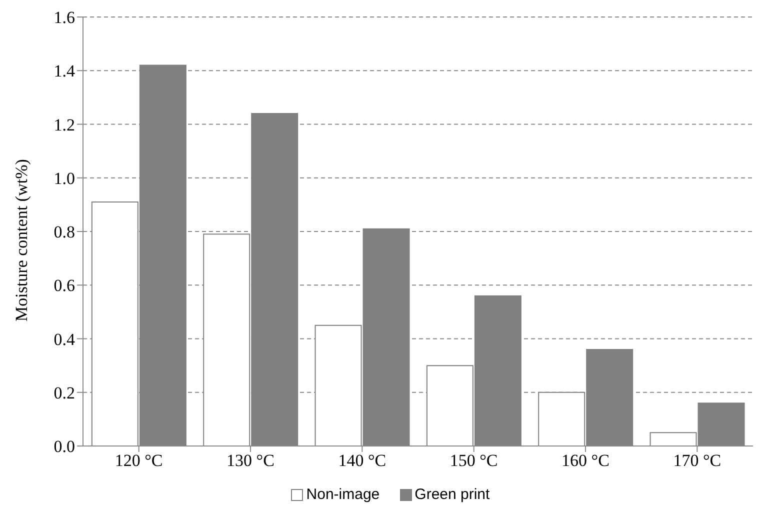  What do you see at coordinates (64, 446) in the screenshot?
I see `y-tick-label: 0.0` at bounding box center [64, 446].